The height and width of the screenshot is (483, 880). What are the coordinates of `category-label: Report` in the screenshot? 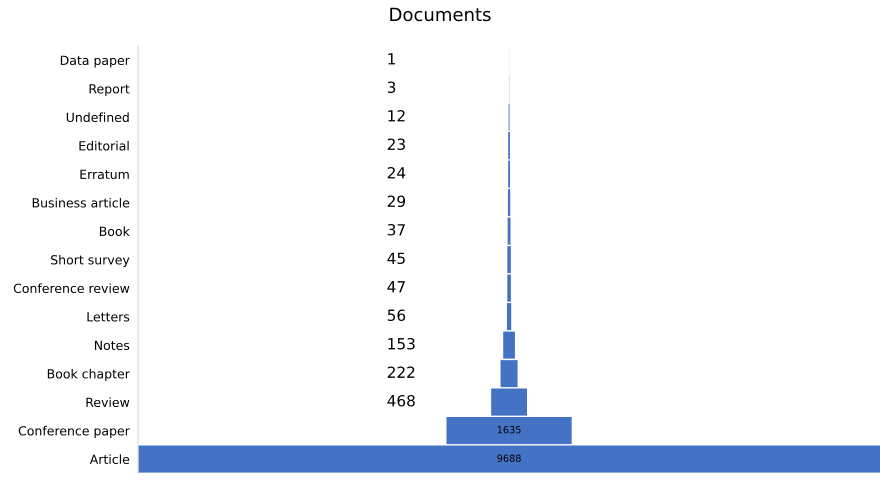 It's located at (110, 90).